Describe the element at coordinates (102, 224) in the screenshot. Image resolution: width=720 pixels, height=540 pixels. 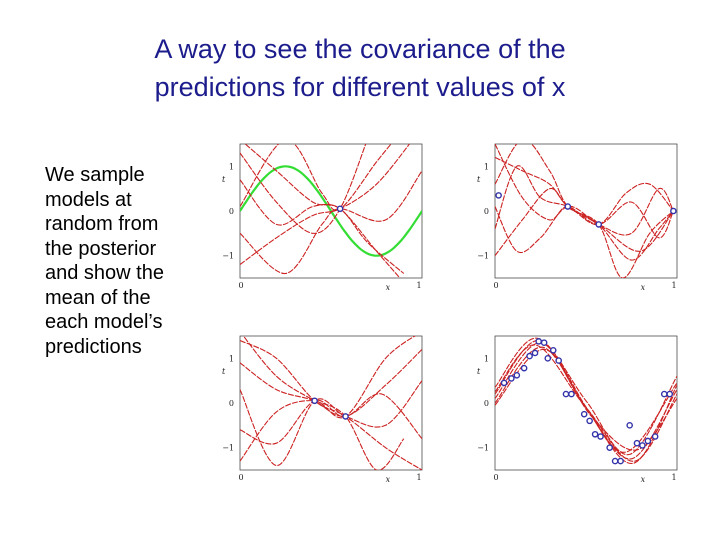
I see `body-line: random from` at that location.